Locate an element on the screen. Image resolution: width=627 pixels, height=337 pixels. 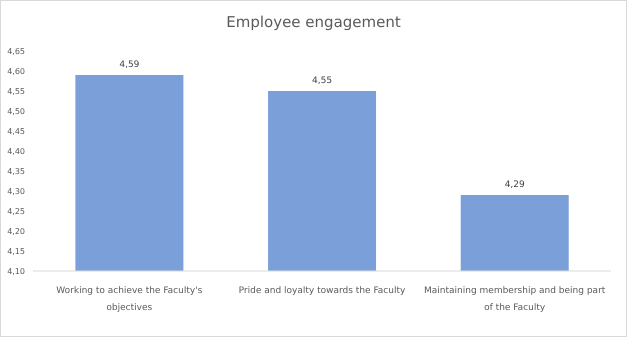
data-label: 4,55 is located at coordinates (322, 81).